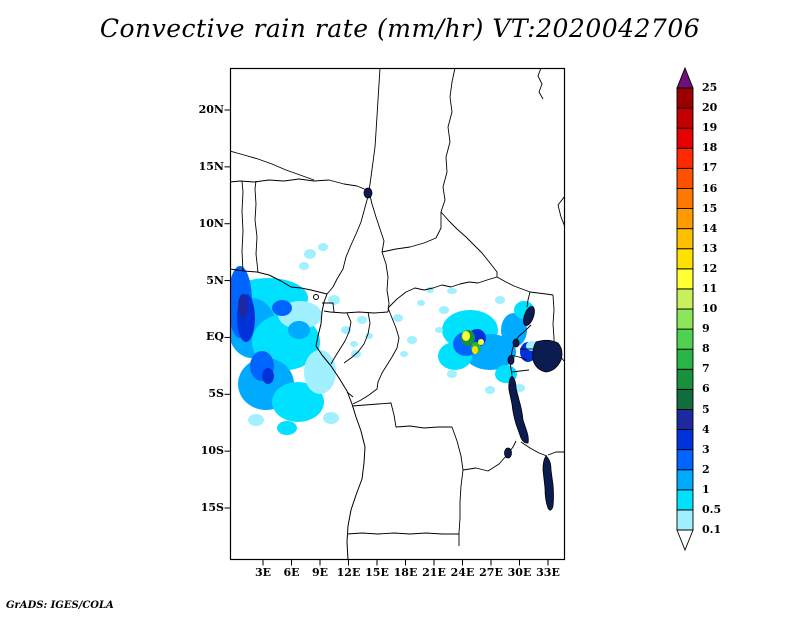 This screenshot has height=618, width=800. Describe the element at coordinates (511, 360) in the screenshot. I see `lake-kivu` at that location.